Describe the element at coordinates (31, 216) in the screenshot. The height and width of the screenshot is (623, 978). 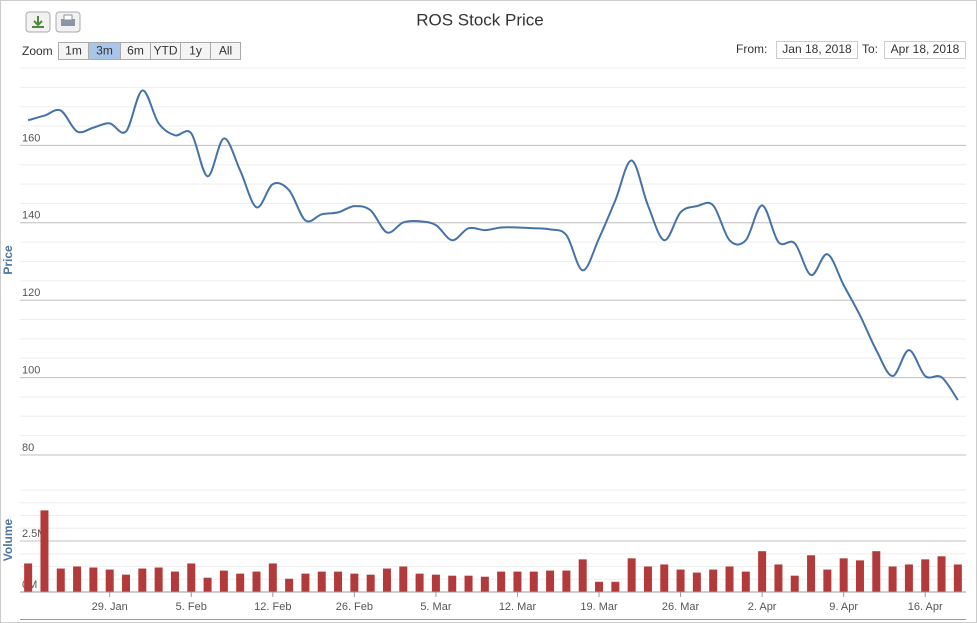
I see `y-tick-label: 140` at that location.